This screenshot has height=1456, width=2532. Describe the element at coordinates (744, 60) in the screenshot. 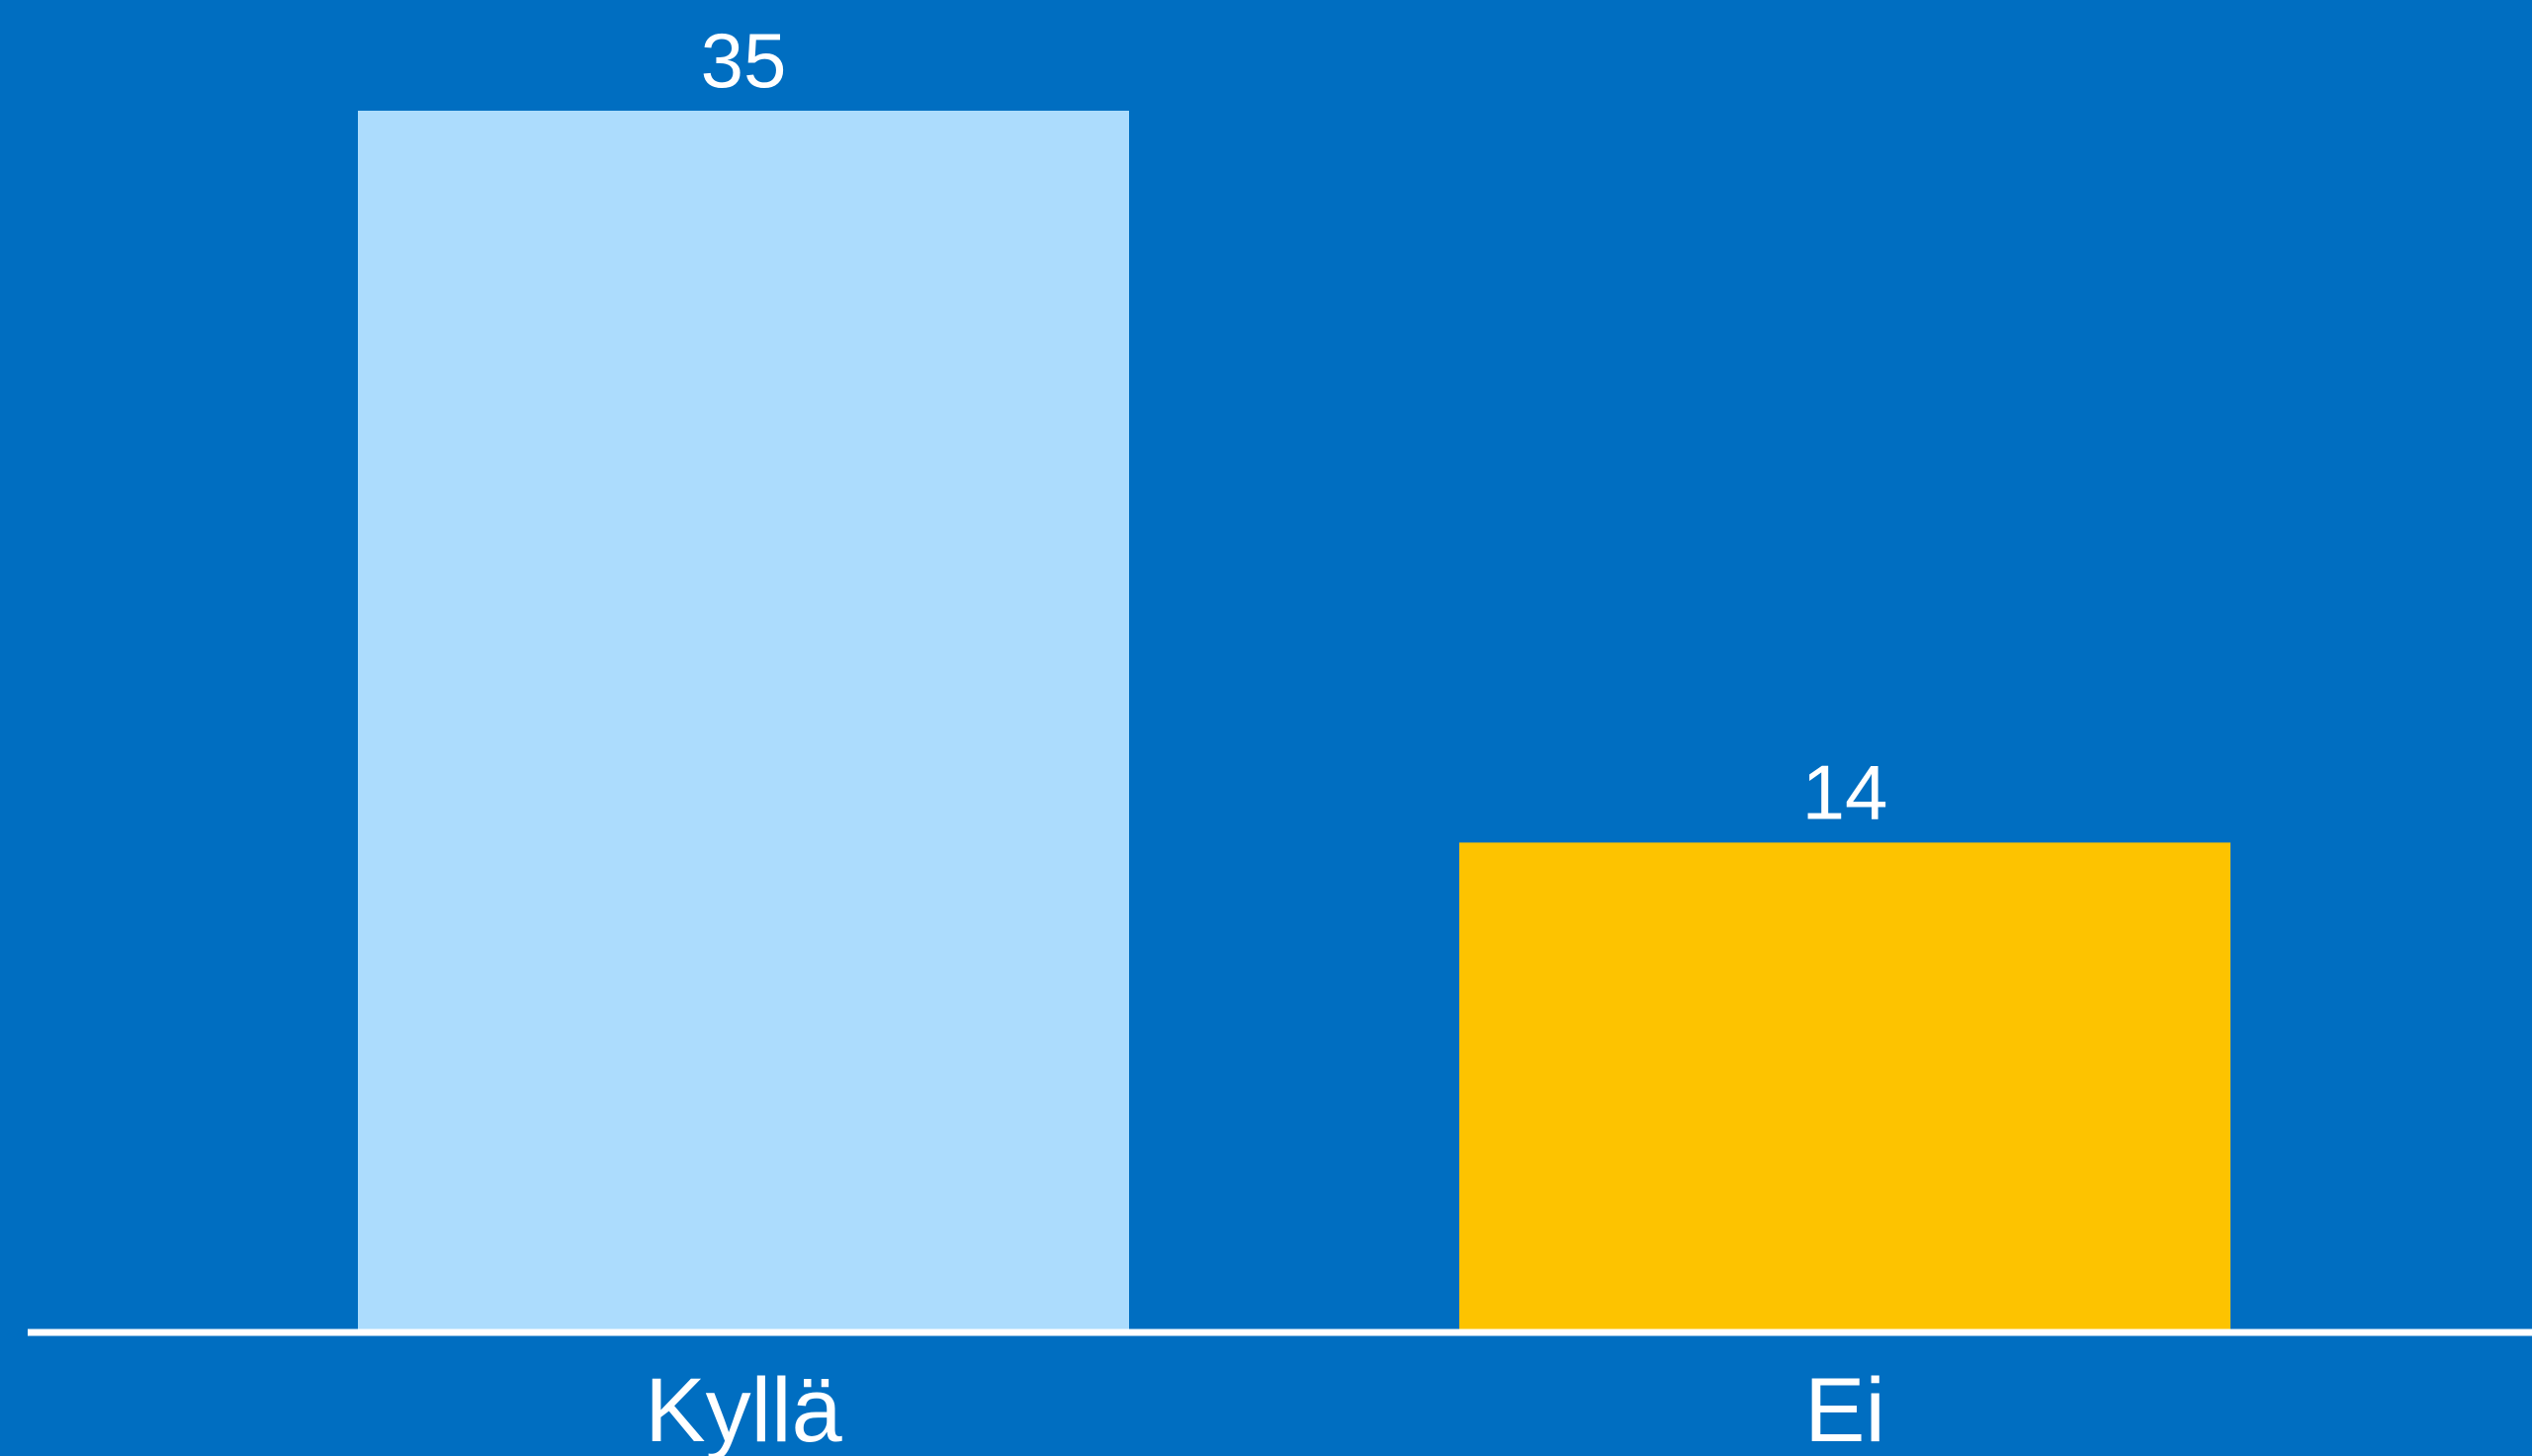

I see `value-label-kylla: 35` at that location.